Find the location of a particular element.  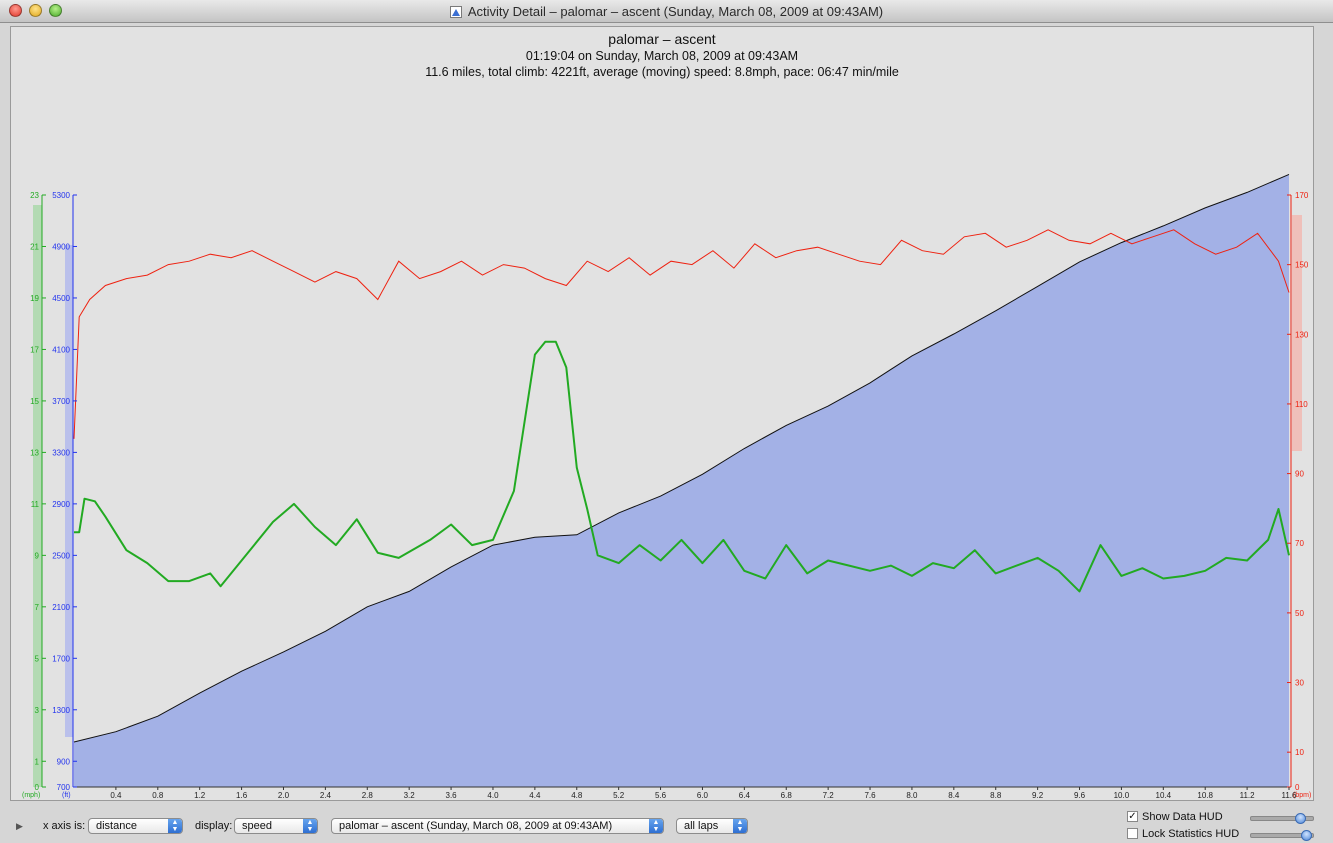

laps-popup: all laps ▲ ▼ is located at coordinates (712, 826).